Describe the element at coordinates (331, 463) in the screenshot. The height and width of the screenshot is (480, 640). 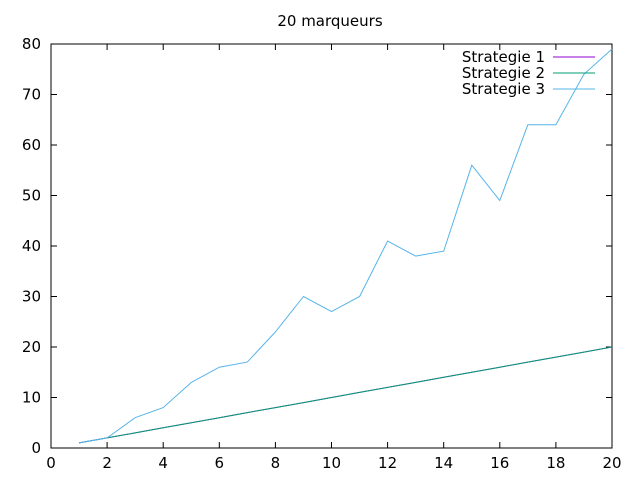
I see `x-tick-label: 10` at that location.